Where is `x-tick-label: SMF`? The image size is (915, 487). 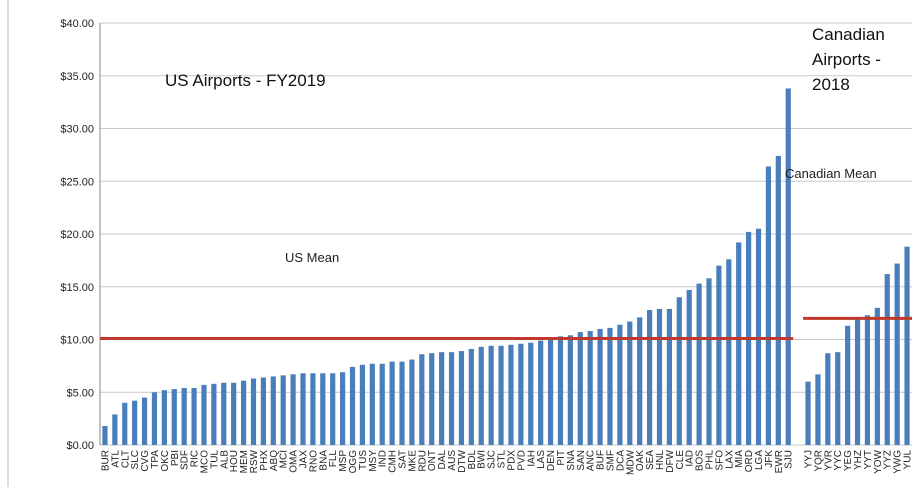
x-tick-label: SMF is located at coordinates (610, 460).